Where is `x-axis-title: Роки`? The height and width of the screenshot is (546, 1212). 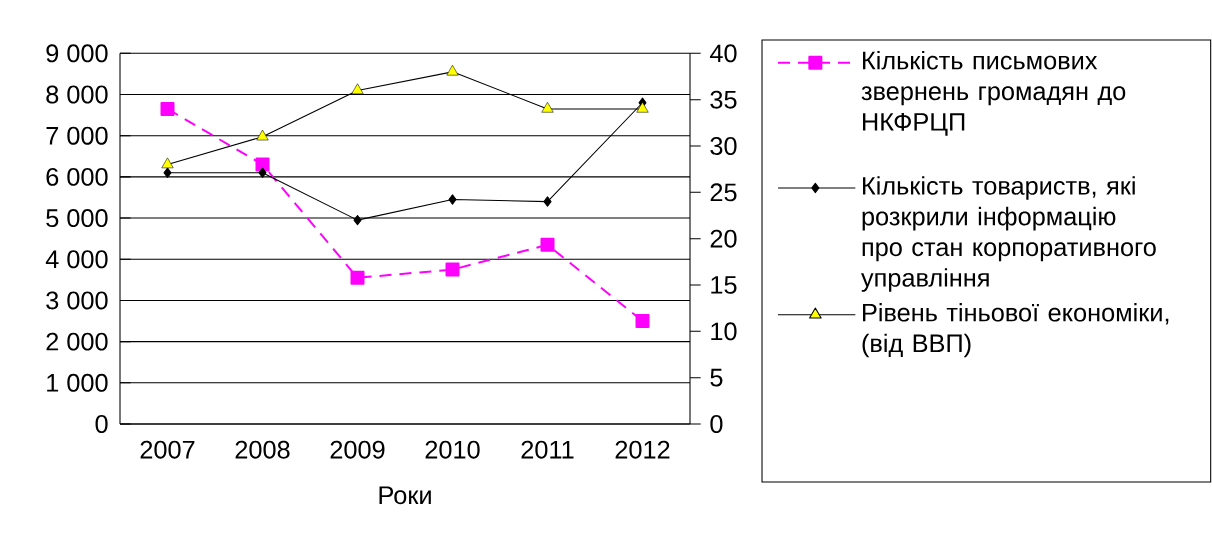 x-axis-title: Роки is located at coordinates (405, 495).